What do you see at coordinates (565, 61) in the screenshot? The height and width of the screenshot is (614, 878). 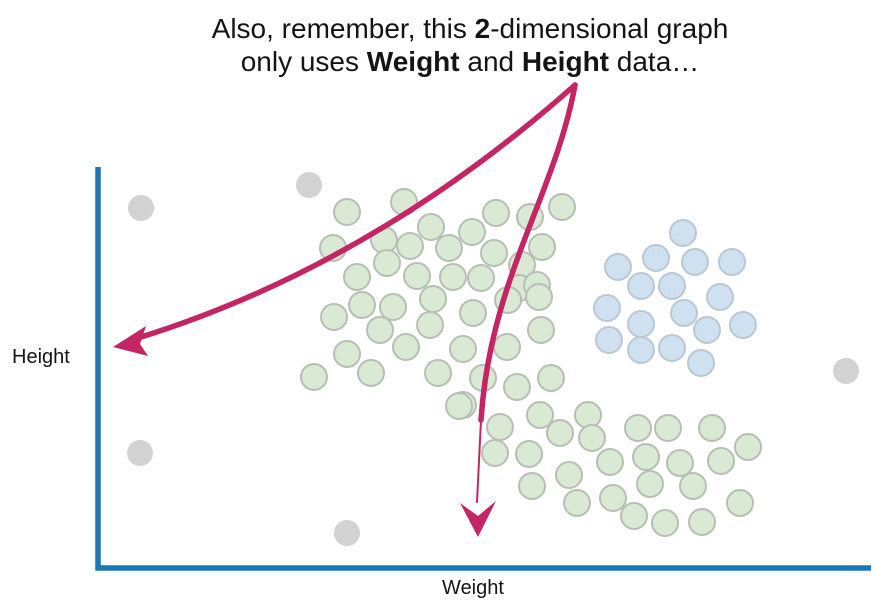 I see `title-bold-height: Height` at bounding box center [565, 61].